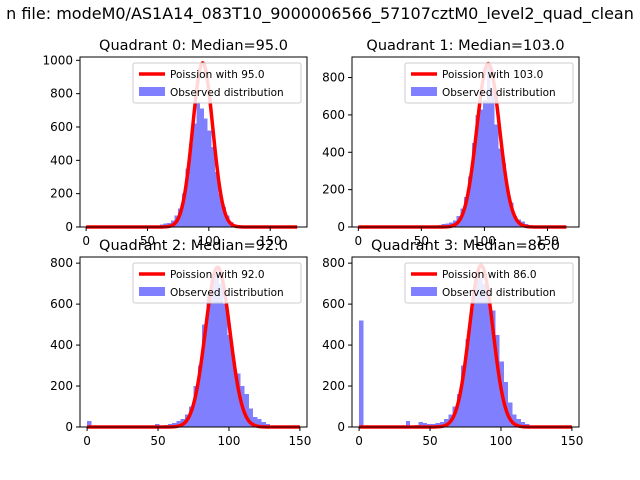 This screenshot has width=640, height=480. What do you see at coordinates (217, 83) in the screenshot?
I see `legend: Poission with 95.0 Observed distribution` at bounding box center [217, 83].